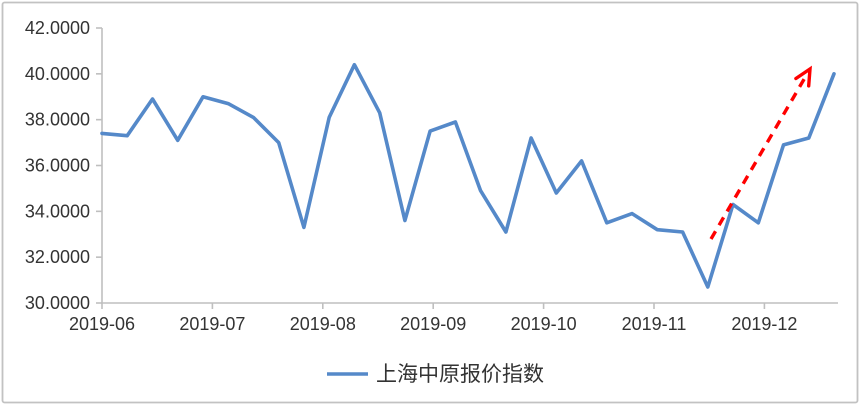  What do you see at coordinates (212, 324) in the screenshot?
I see `x-tick-label: 2019-07` at bounding box center [212, 324].